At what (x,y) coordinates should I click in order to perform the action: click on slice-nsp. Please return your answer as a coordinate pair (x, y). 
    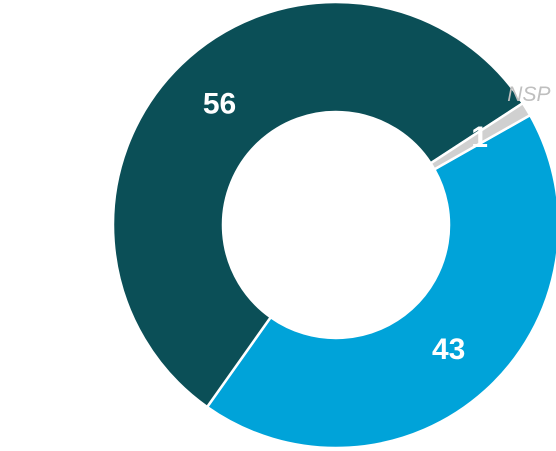
    Looking at the image, I should click on (480, 136).